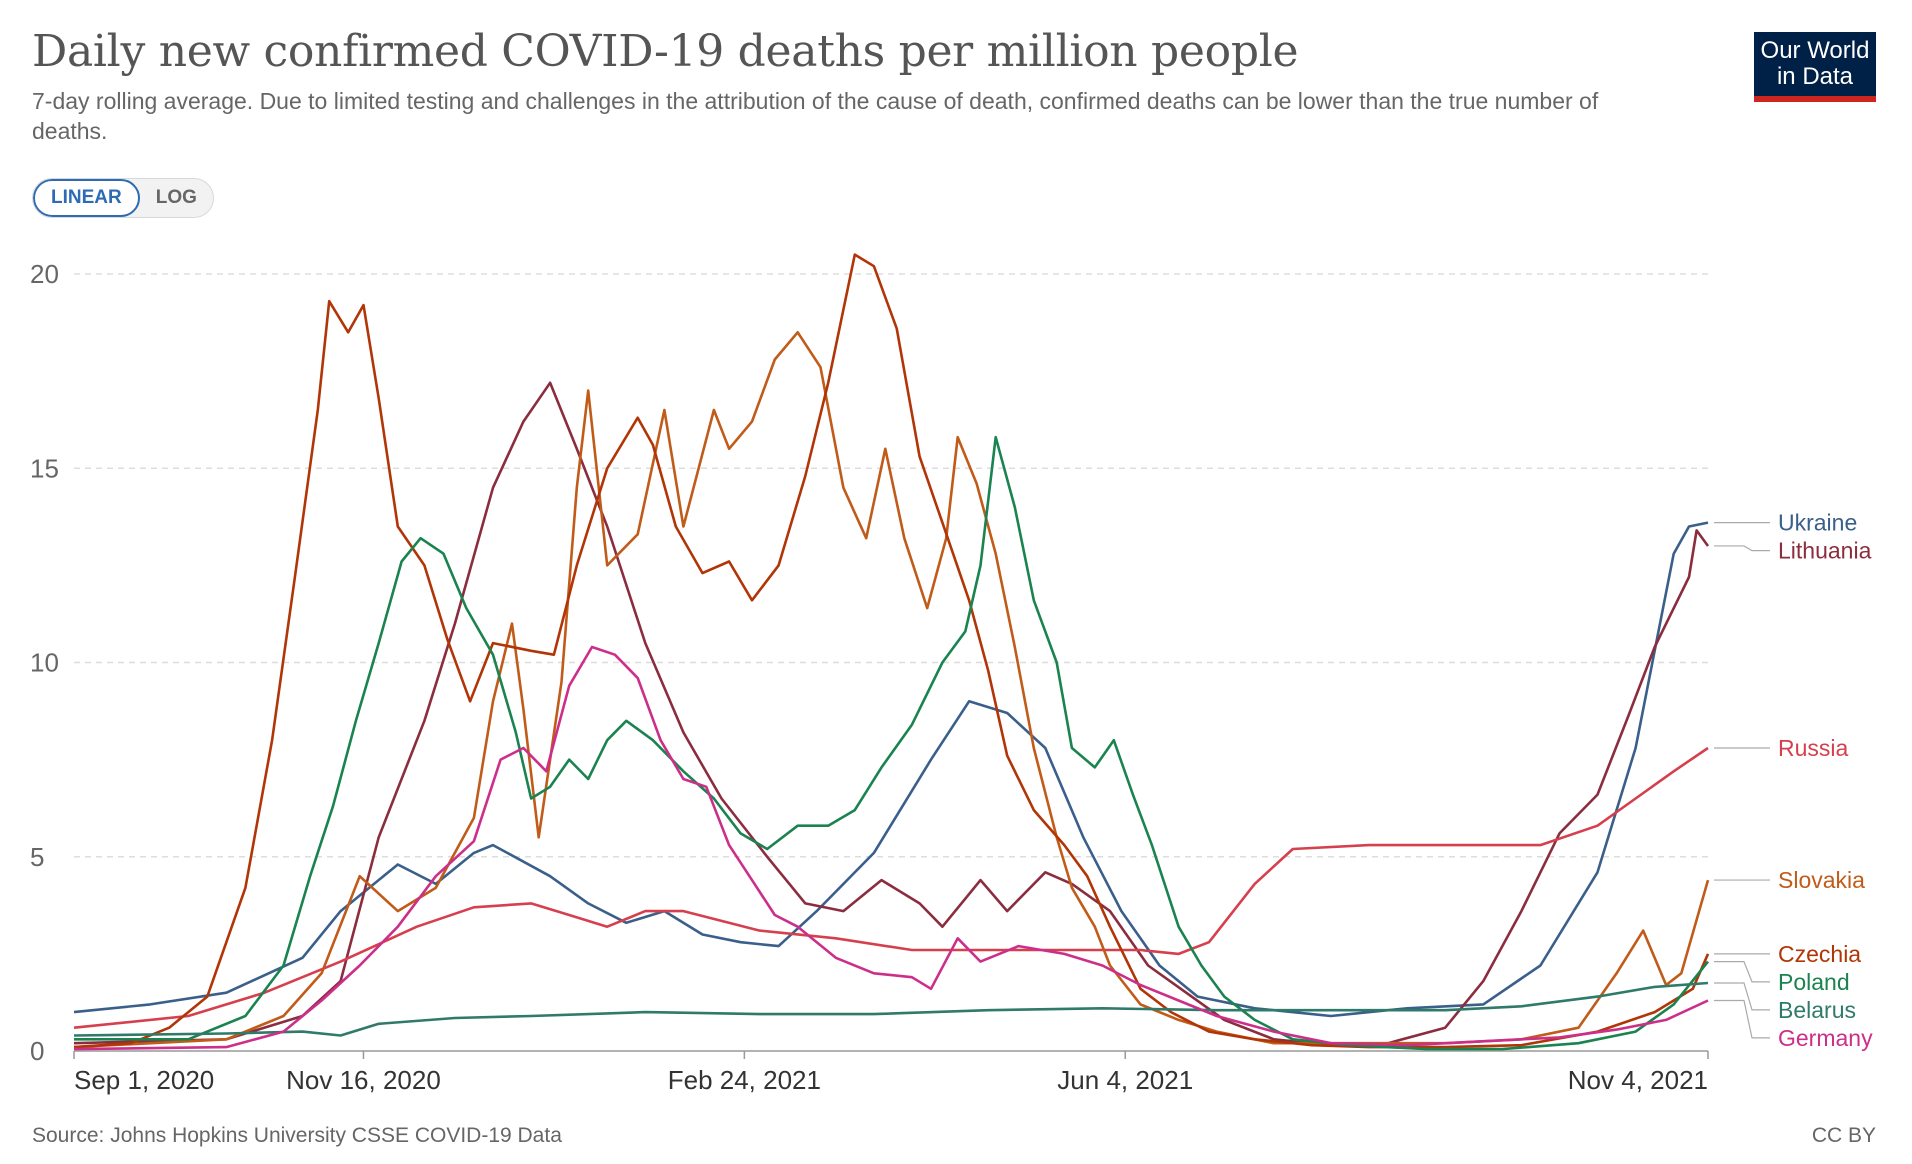  I want to click on owid-logo: Our World in Data, so click(1815, 67).